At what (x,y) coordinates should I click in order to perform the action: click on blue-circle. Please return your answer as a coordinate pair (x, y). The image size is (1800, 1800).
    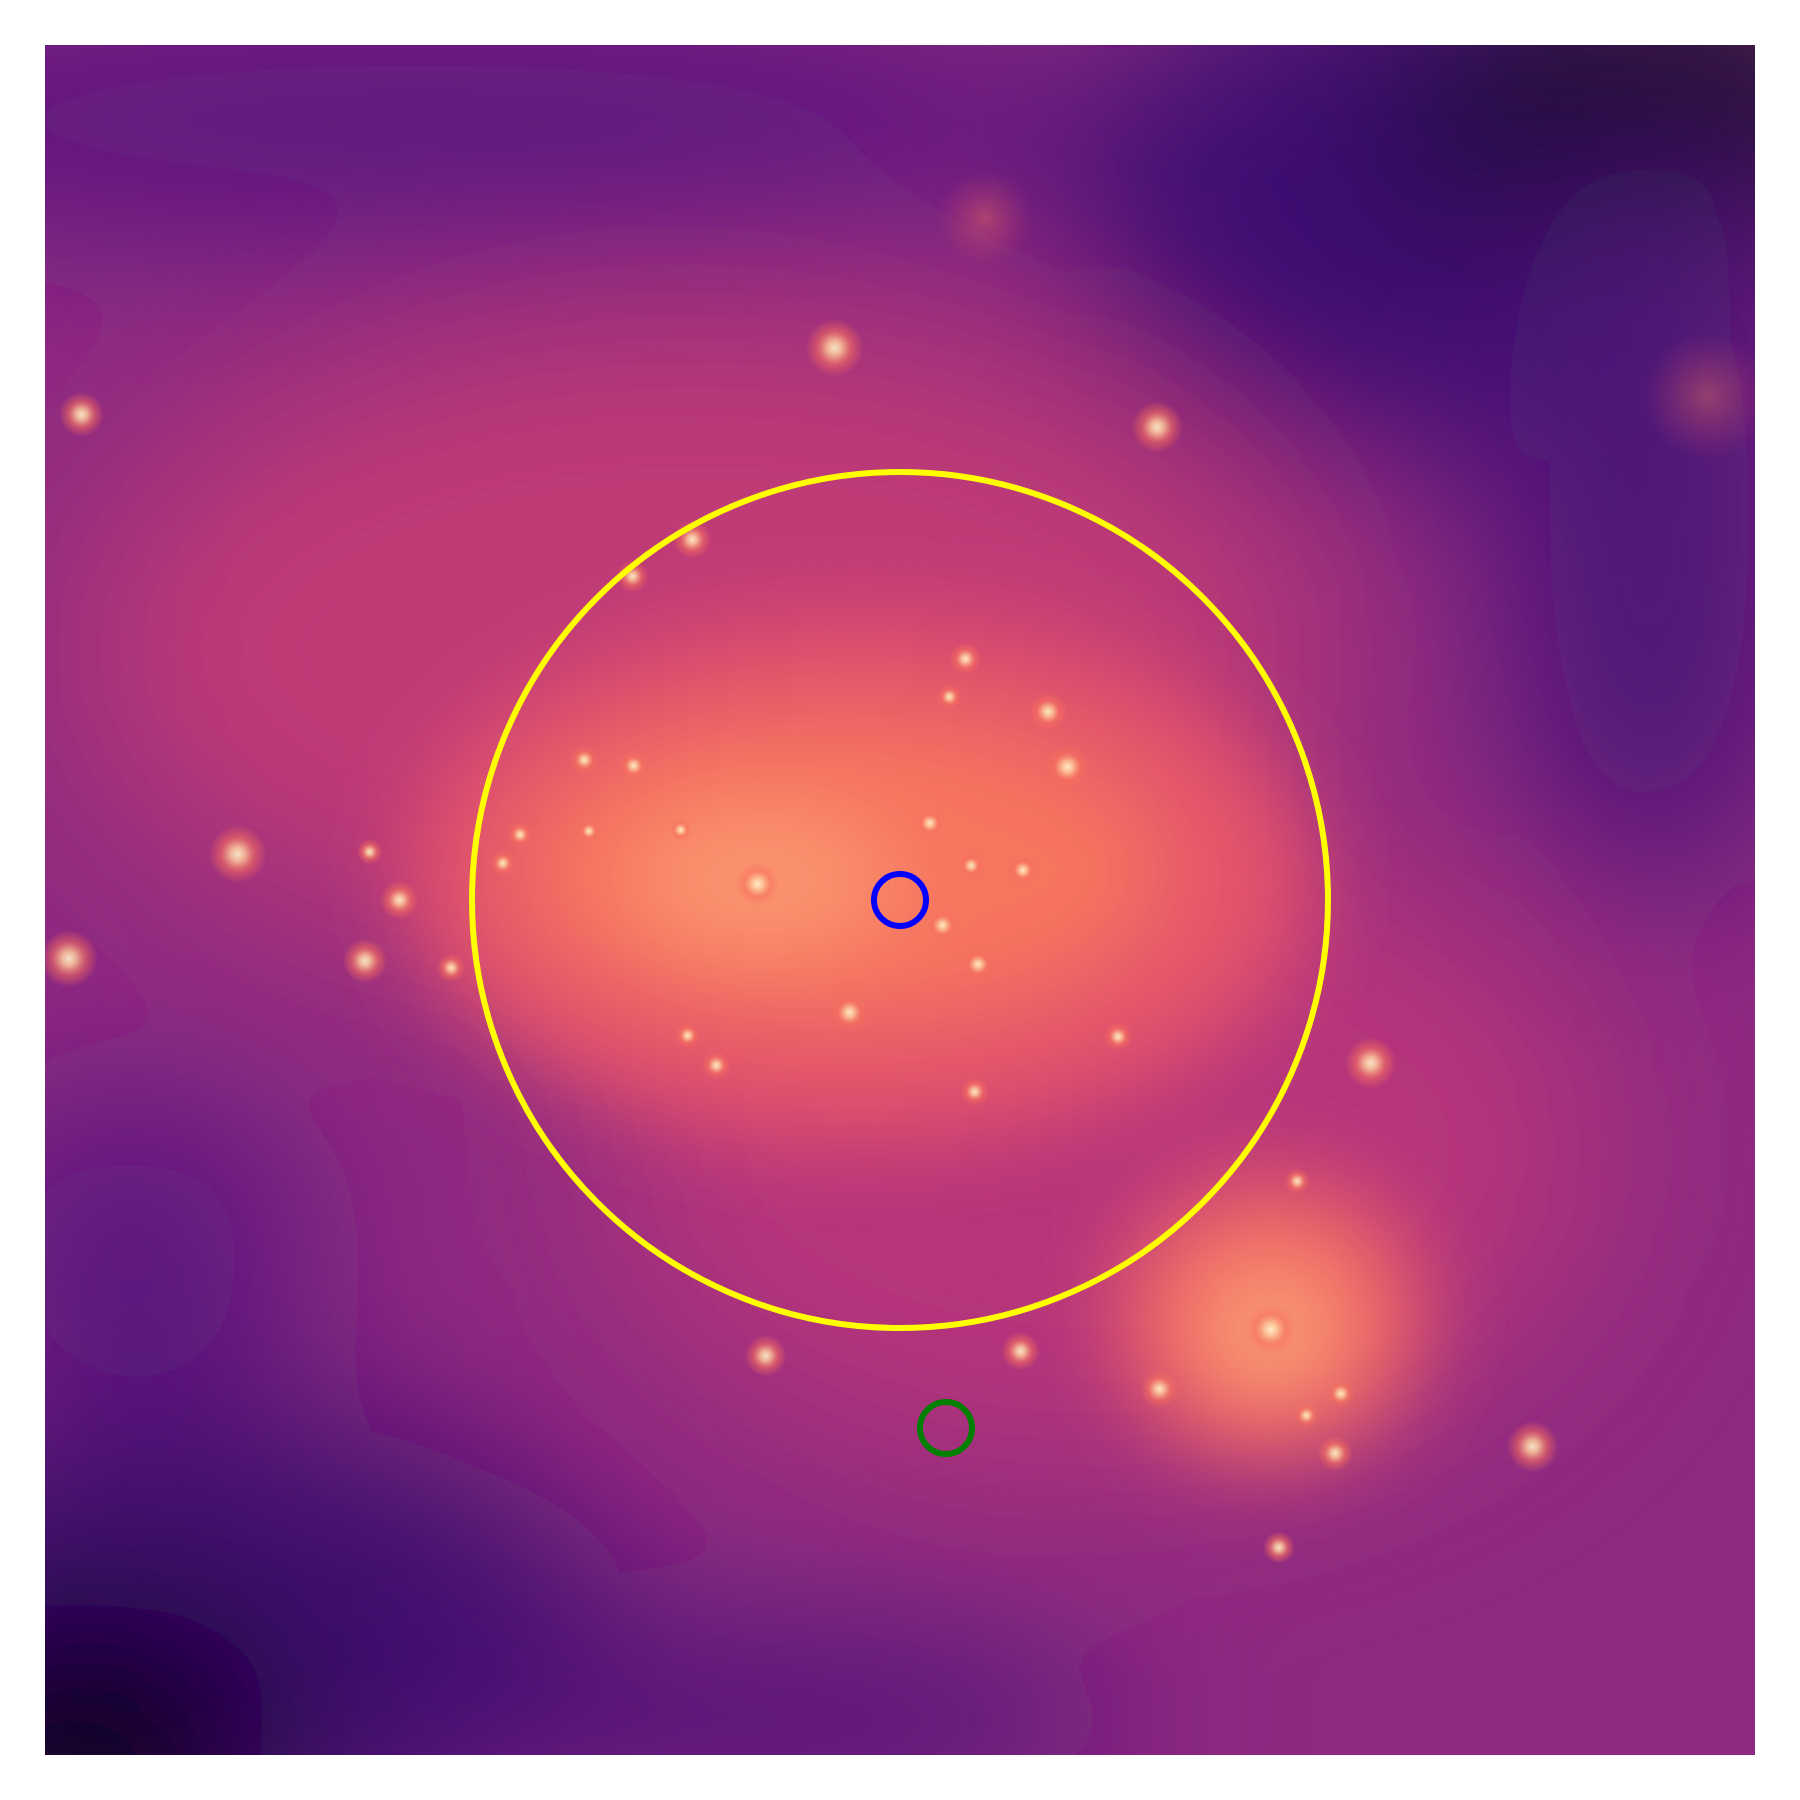
    Looking at the image, I should click on (900, 900).